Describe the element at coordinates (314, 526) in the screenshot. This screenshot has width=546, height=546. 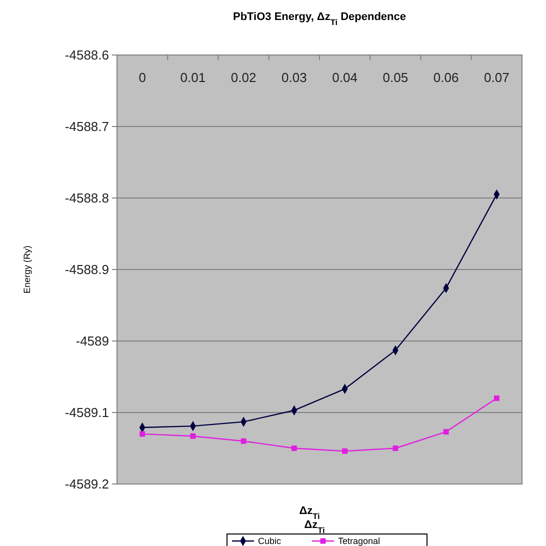
I see `text: Δz$_{Ti}$` at that location.